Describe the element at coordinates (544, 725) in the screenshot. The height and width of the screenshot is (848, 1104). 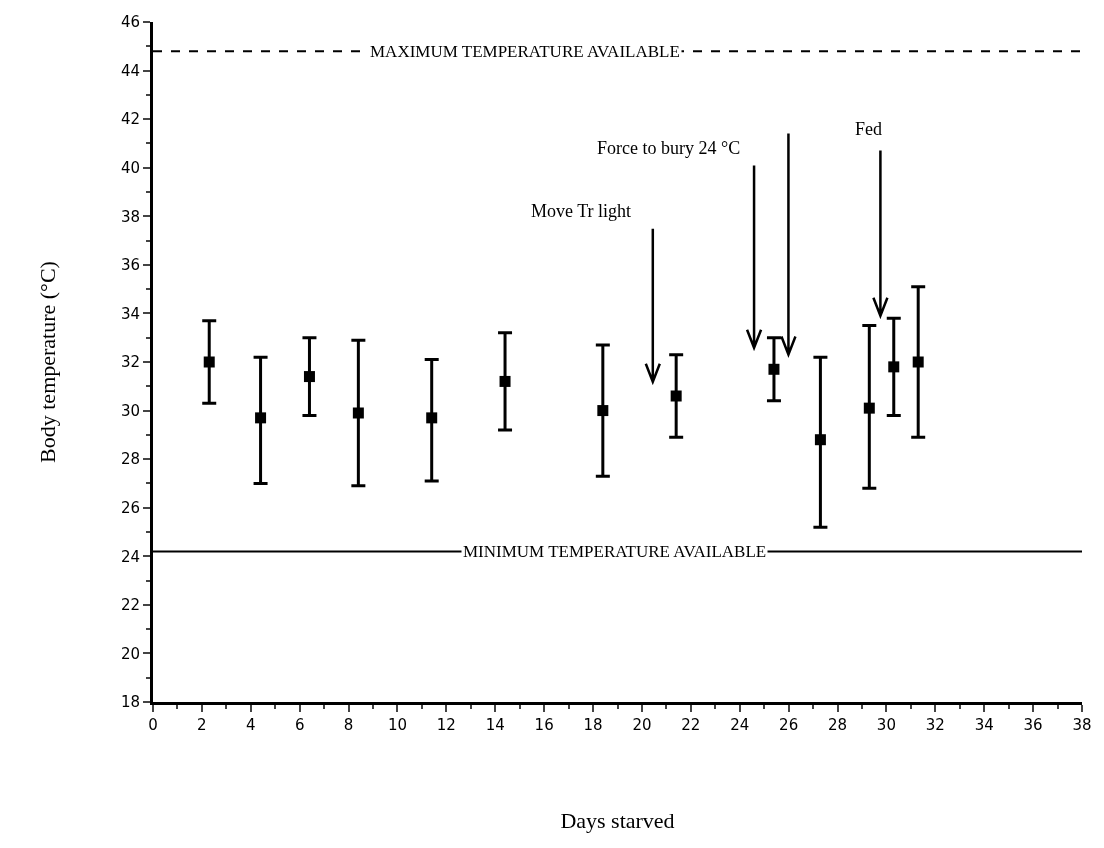
I see `x-tick-label: 16` at that location.